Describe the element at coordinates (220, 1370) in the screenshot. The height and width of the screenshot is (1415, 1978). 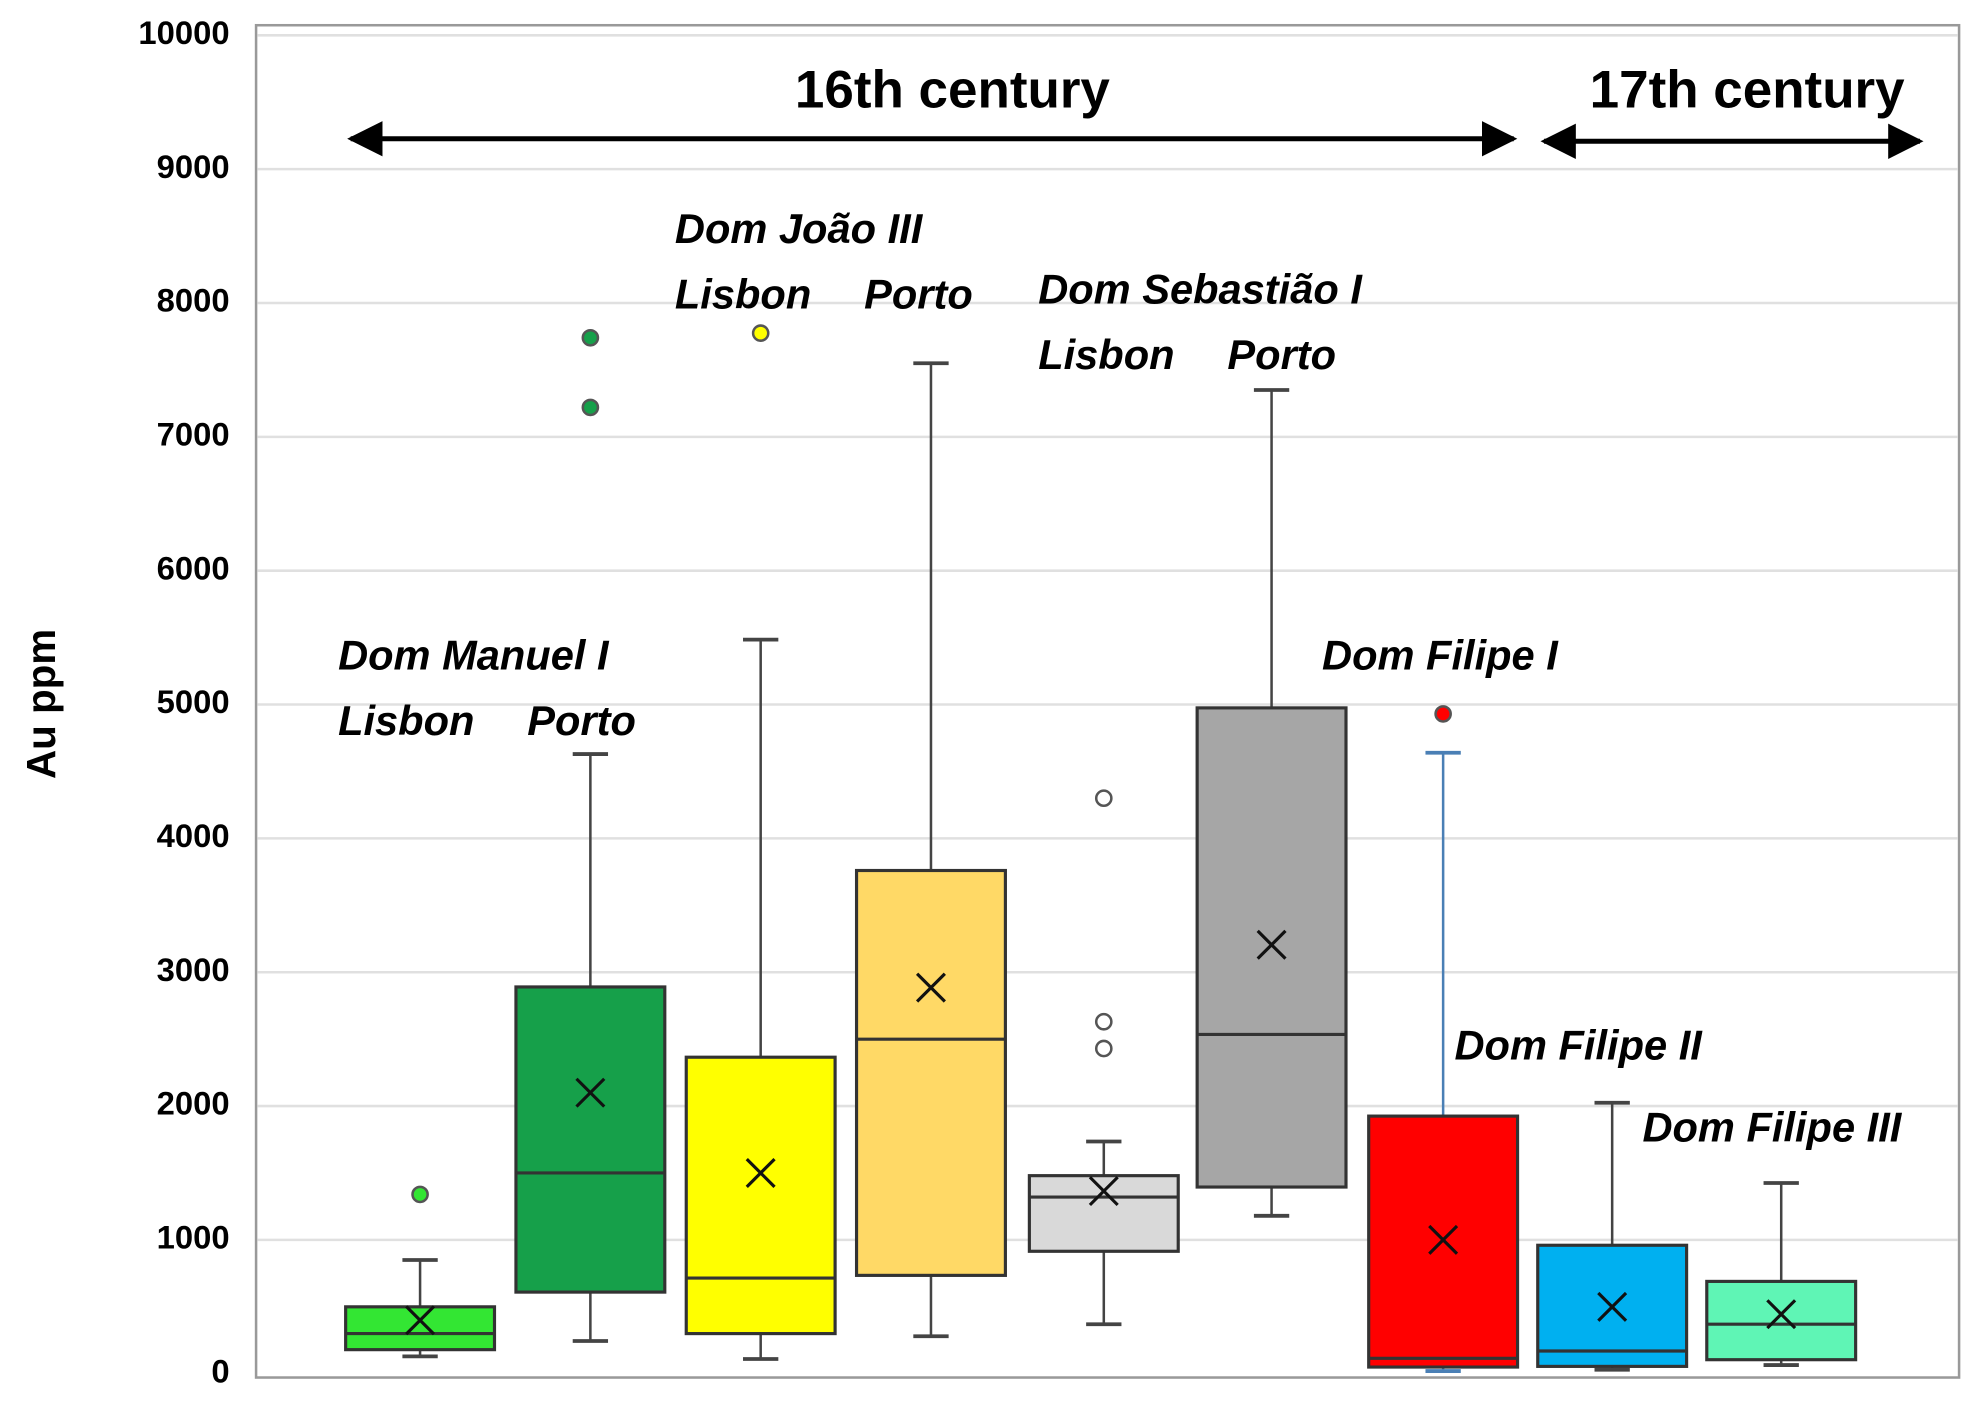
I see `y-tick-label: 0` at that location.